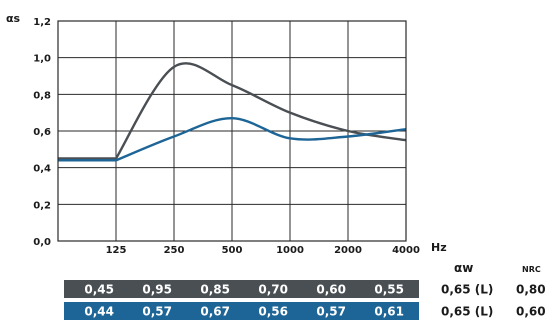  What do you see at coordinates (331, 290) in the screenshot?
I see `table-cell: 0,60` at bounding box center [331, 290].